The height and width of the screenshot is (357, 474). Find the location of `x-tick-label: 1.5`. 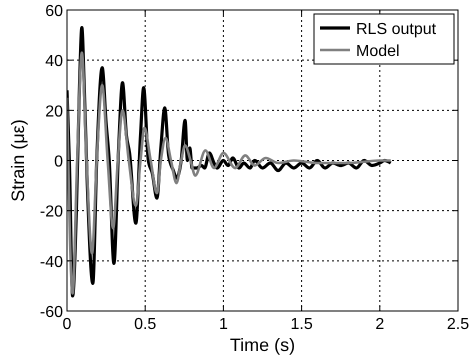

x-tick-label: 1.5 is located at coordinates (301, 324).